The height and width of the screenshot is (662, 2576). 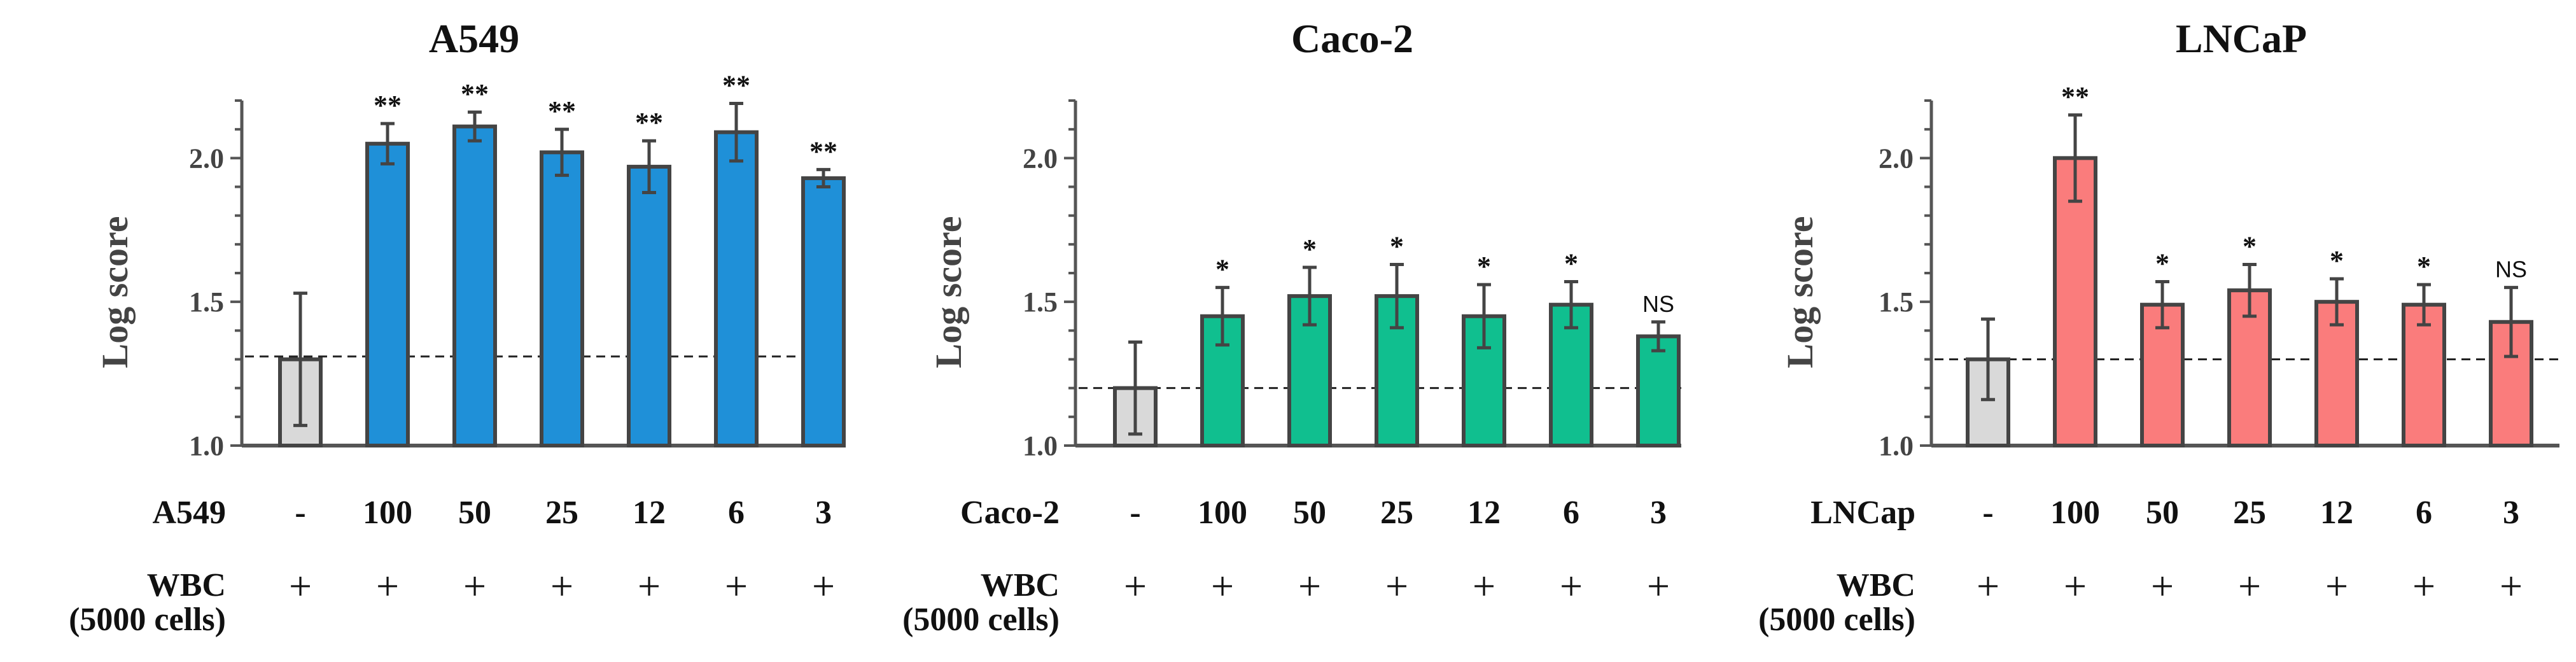 I want to click on chart-title: Caco-2, so click(x=1352, y=38).